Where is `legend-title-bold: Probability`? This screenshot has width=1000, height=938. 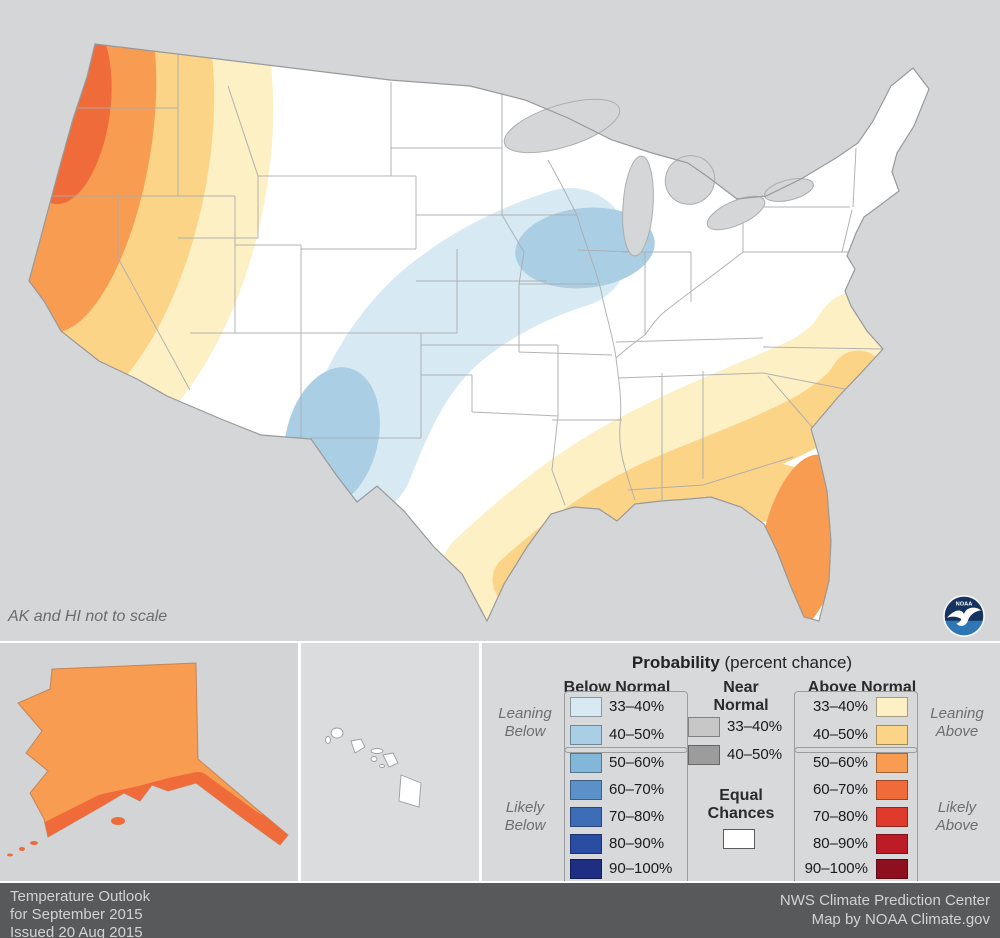 legend-title-bold: Probability is located at coordinates (675, 662).